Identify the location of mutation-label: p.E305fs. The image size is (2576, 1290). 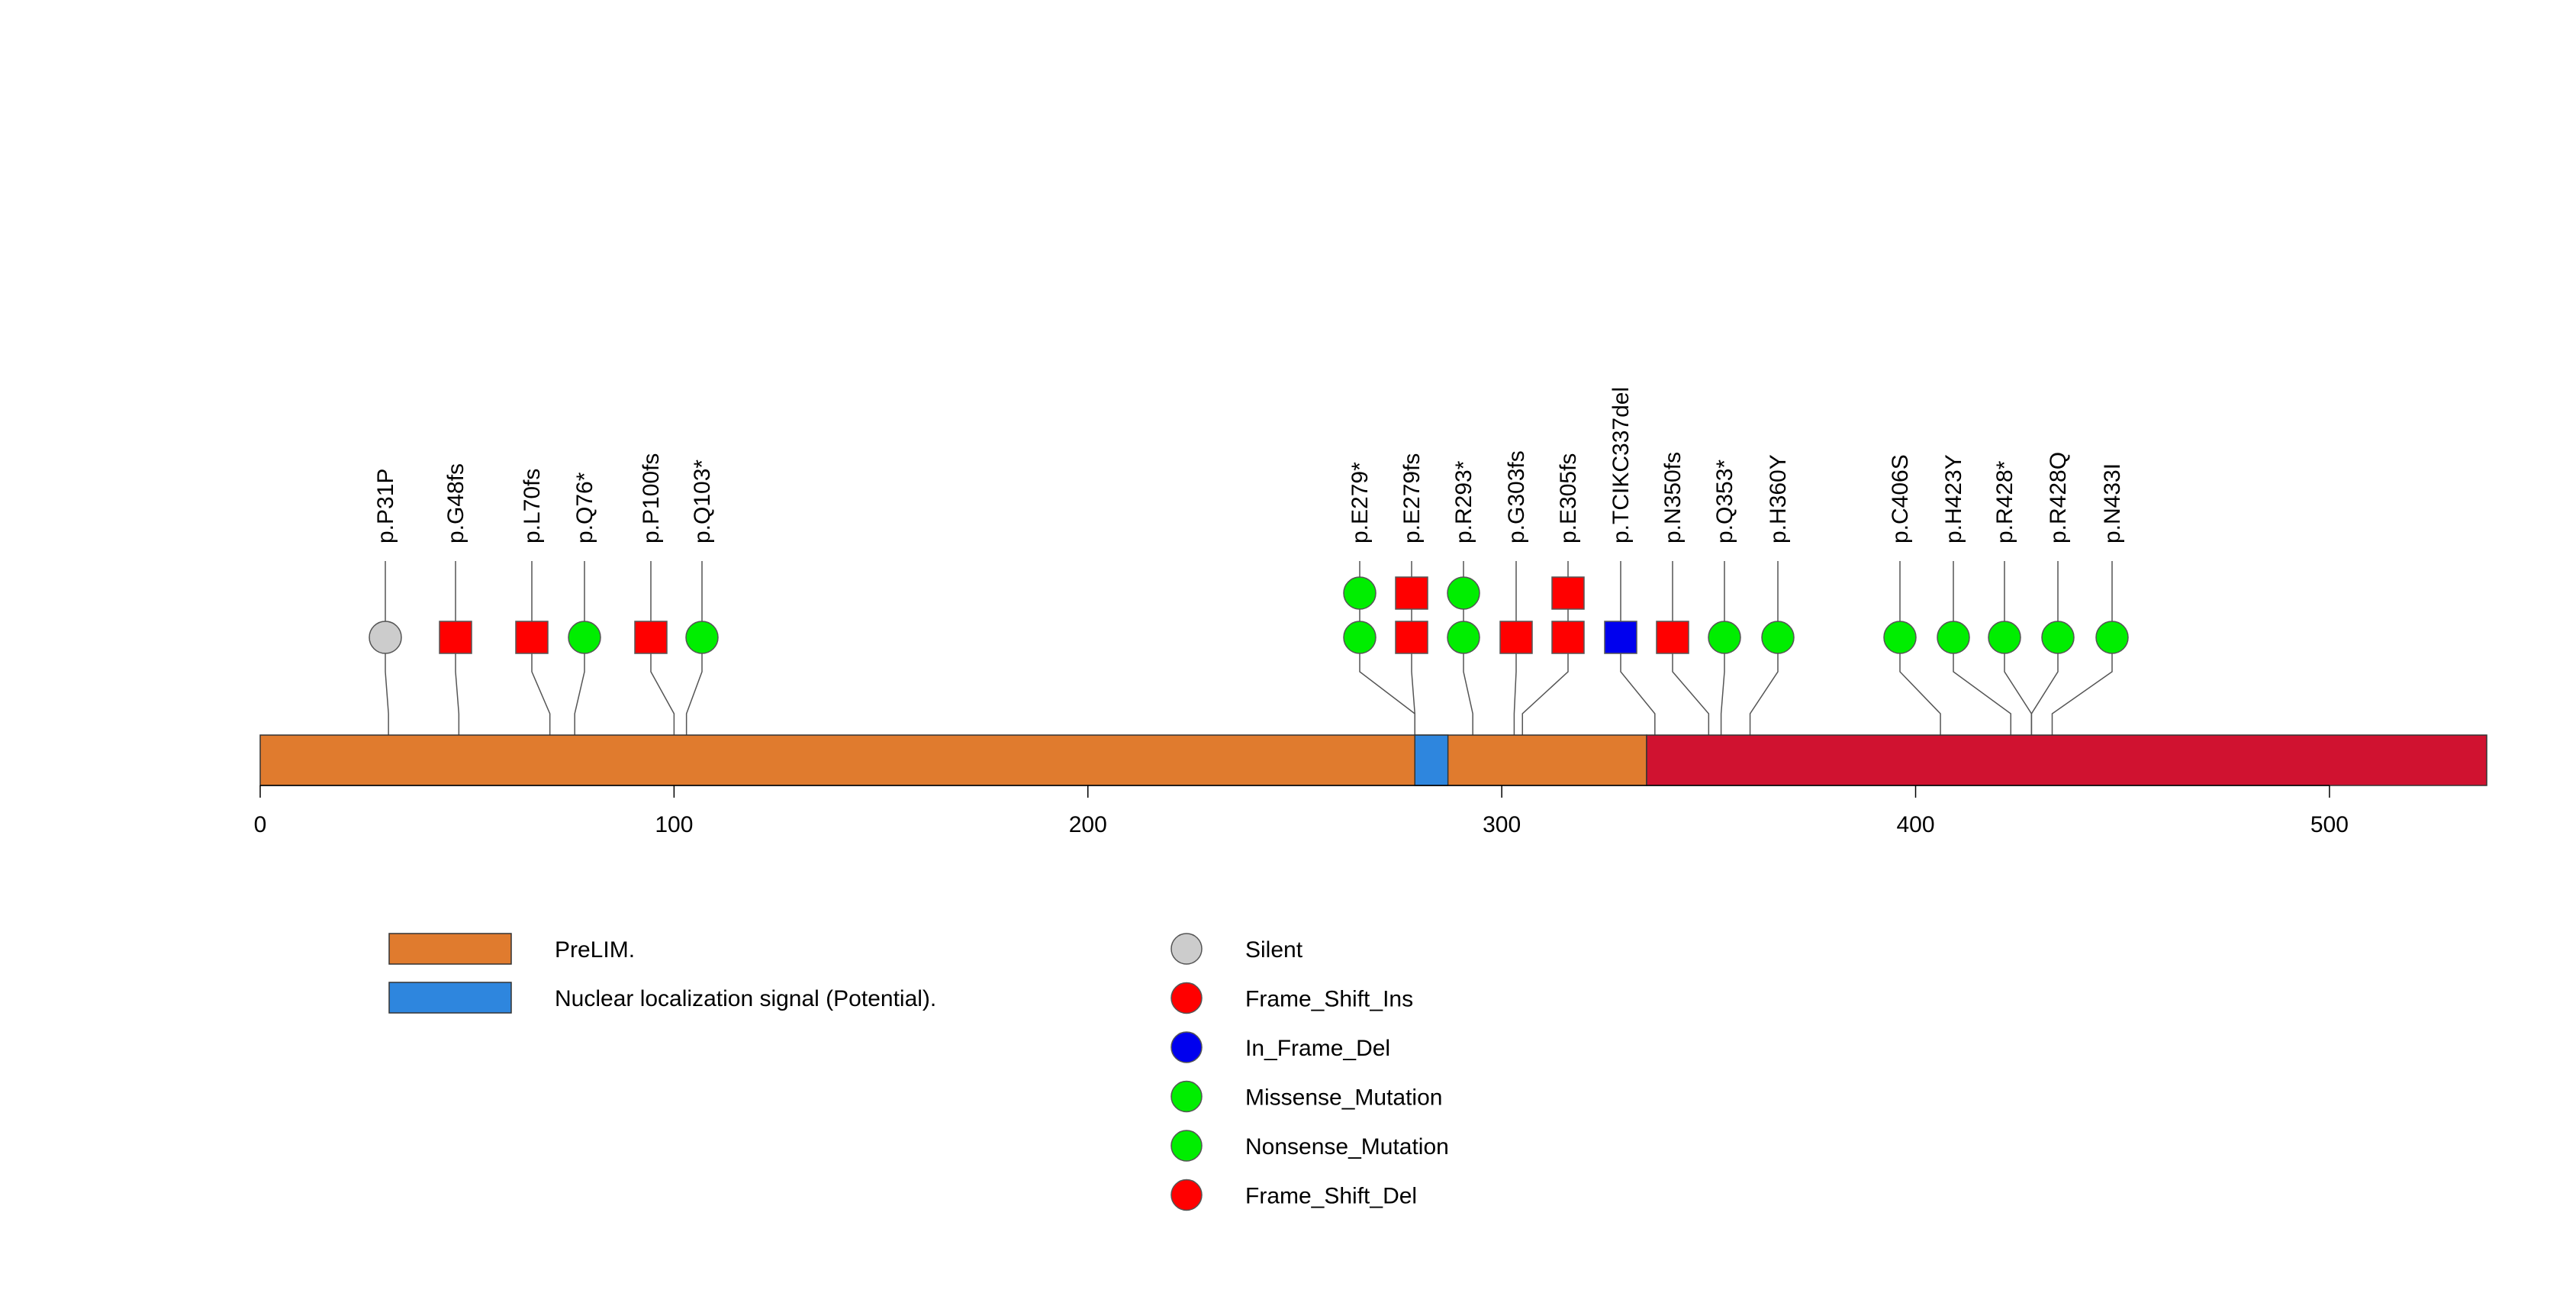
(1568, 498).